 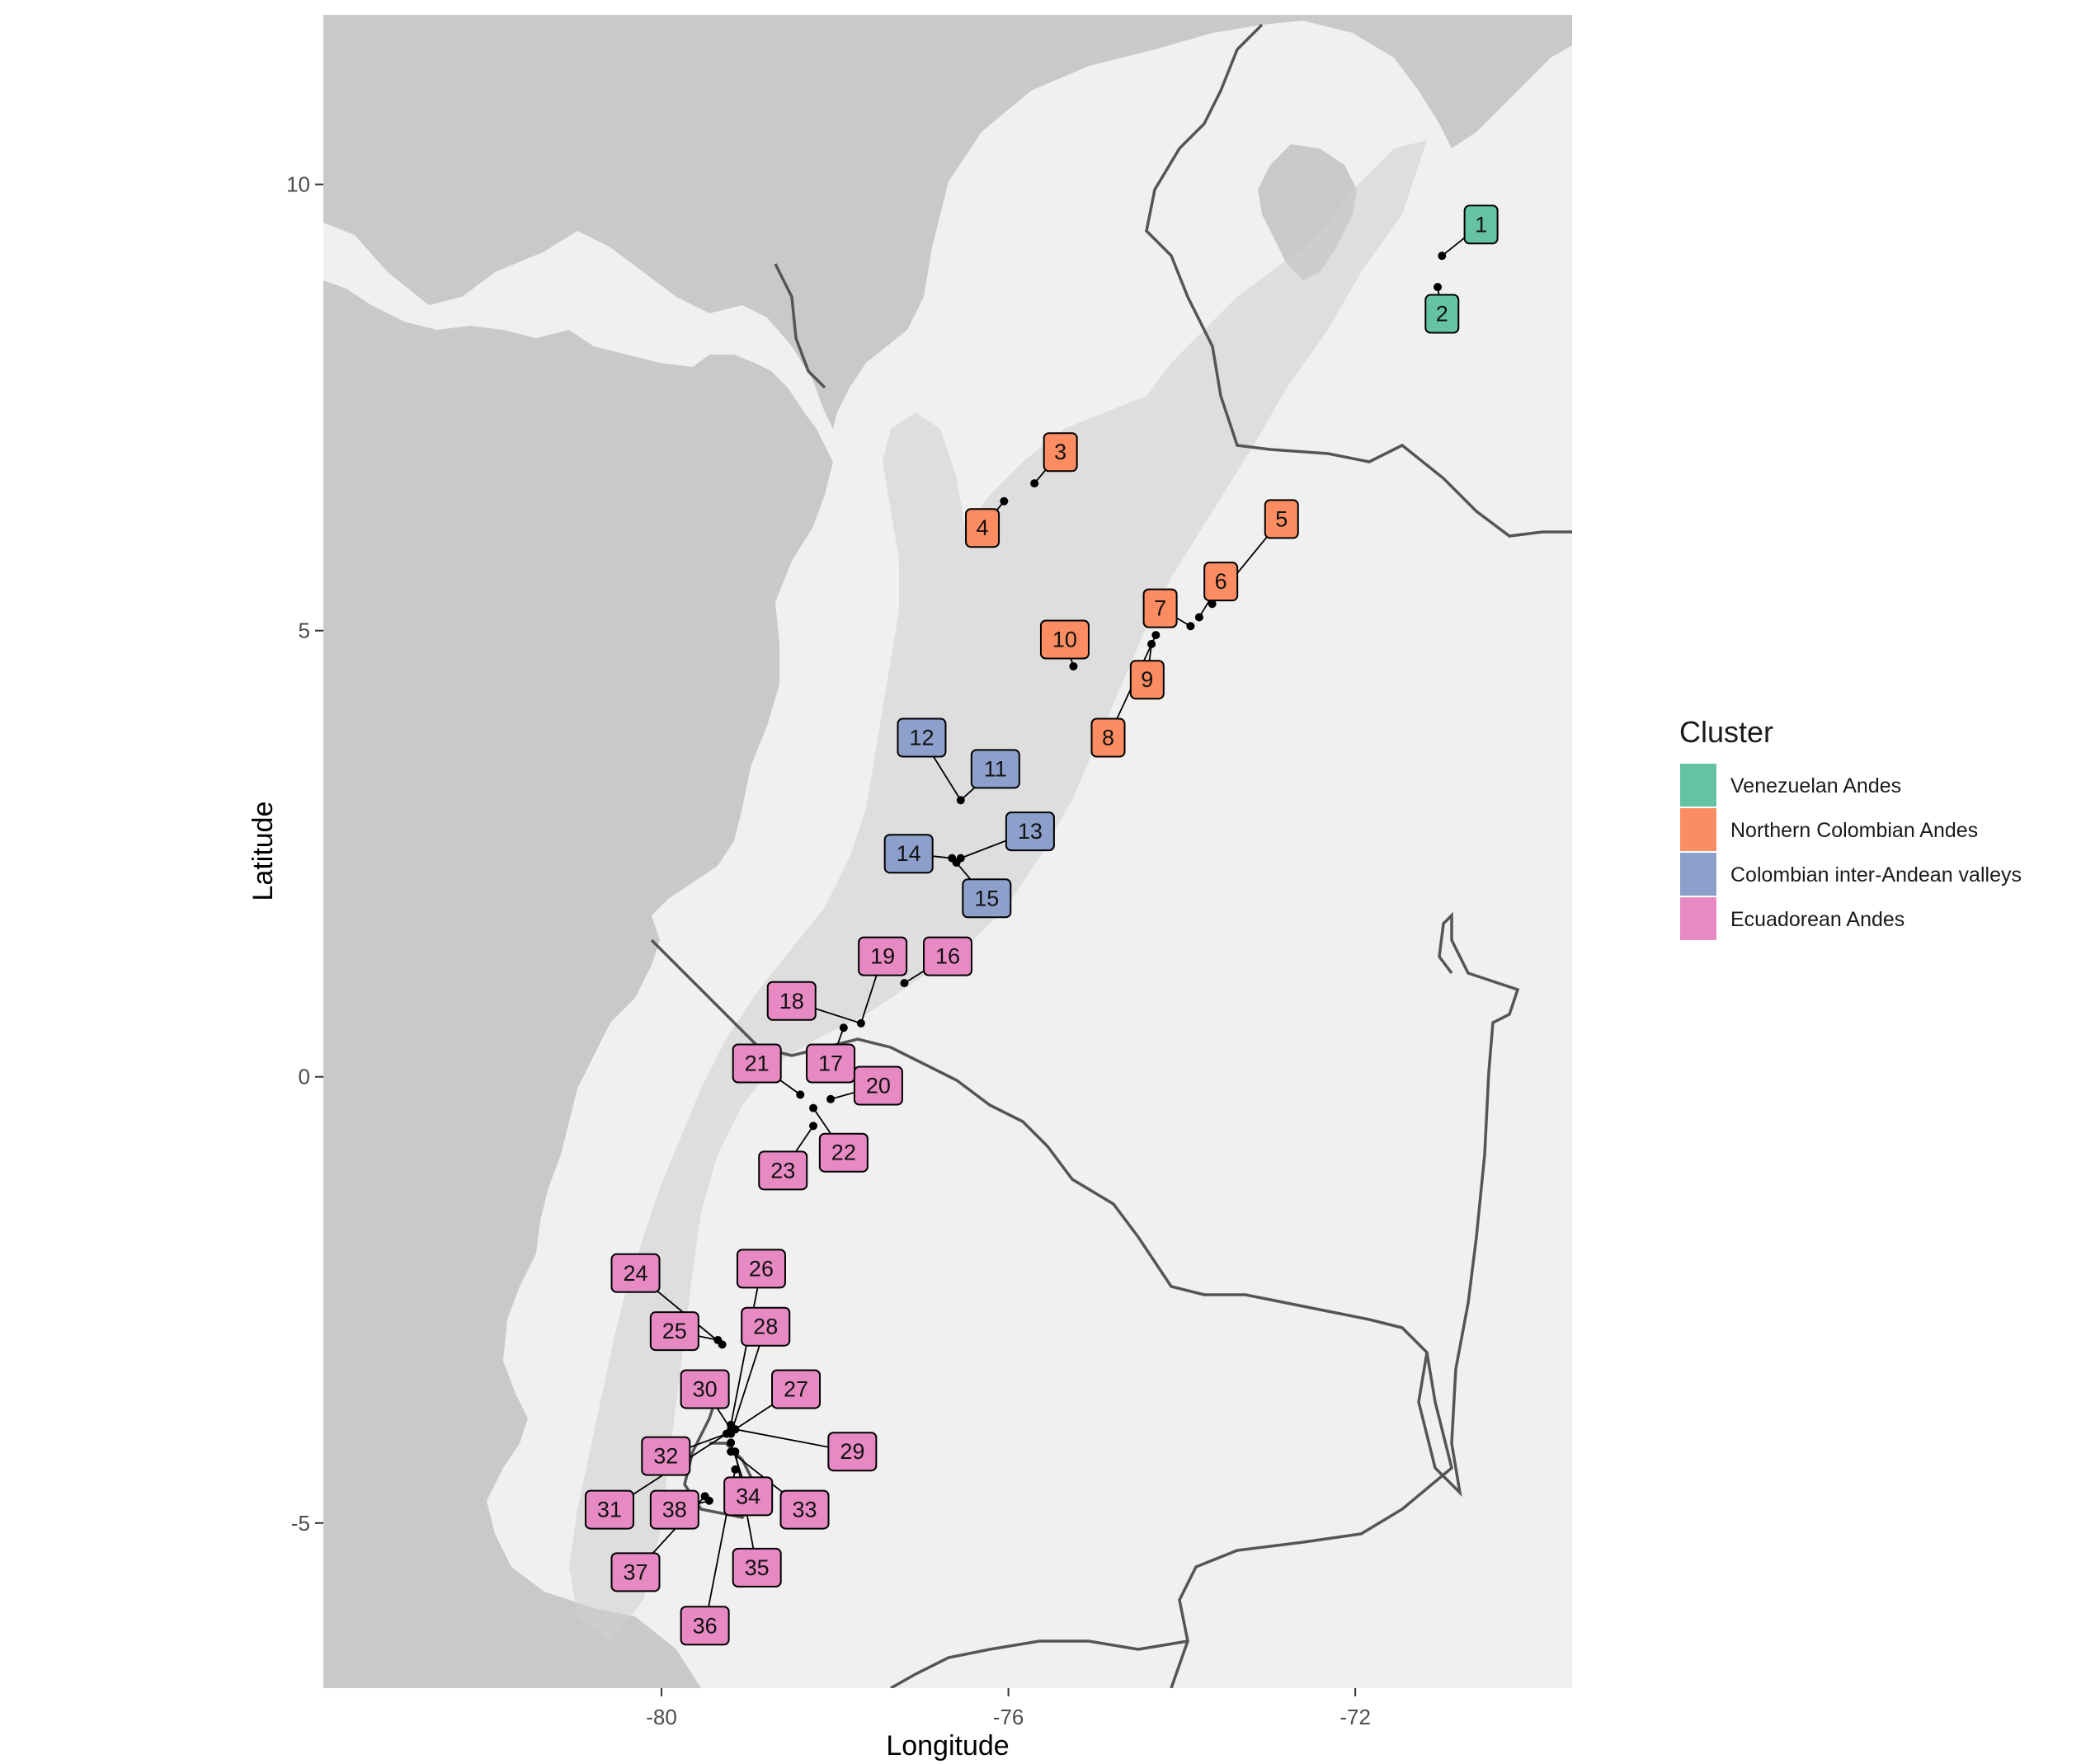 What do you see at coordinates (853, 1452) in the screenshot?
I see `site-label-29: 29` at bounding box center [853, 1452].